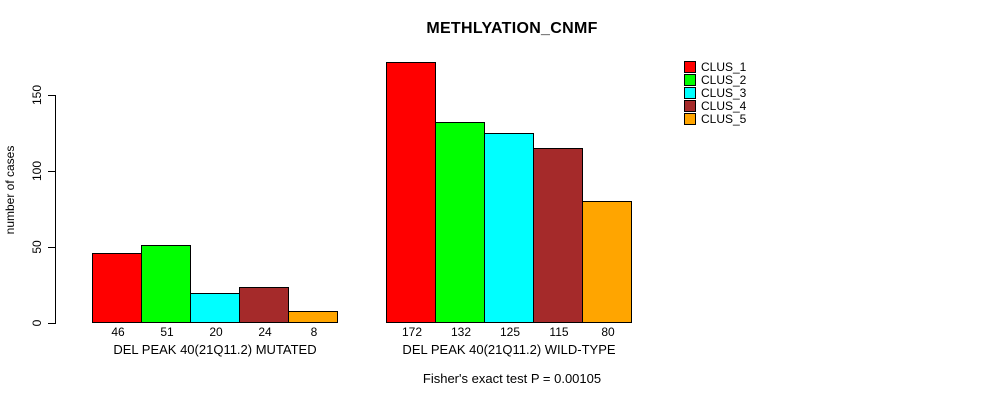  Describe the element at coordinates (55, 209) in the screenshot. I see `y-axis-line` at that location.